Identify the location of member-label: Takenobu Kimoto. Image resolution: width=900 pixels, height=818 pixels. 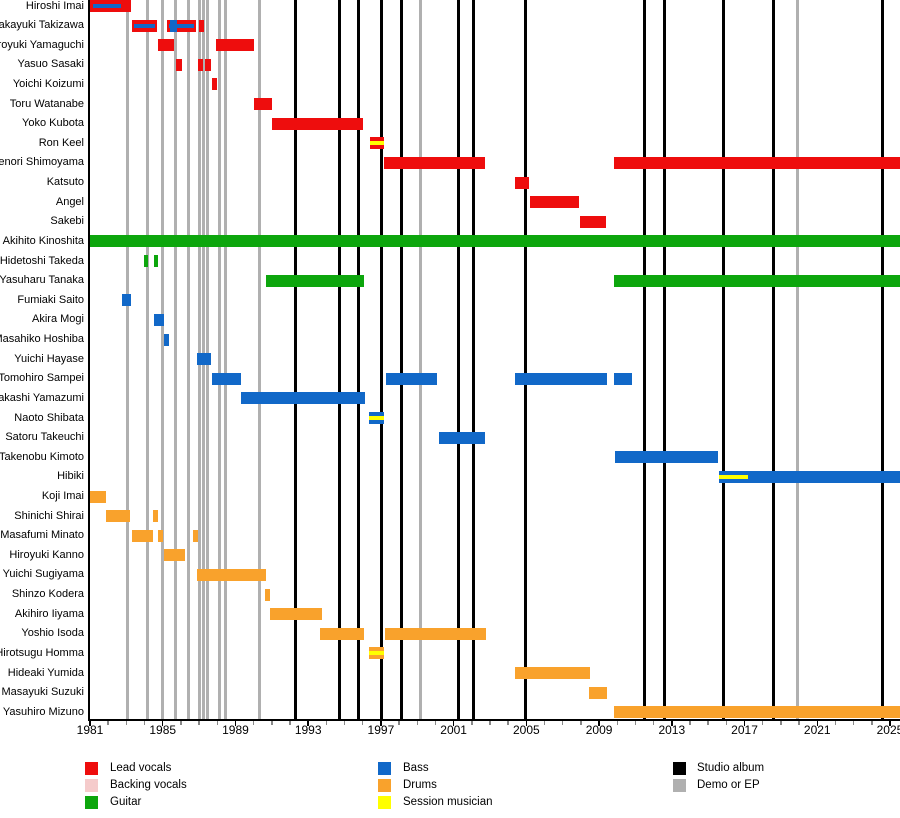
(42, 456).